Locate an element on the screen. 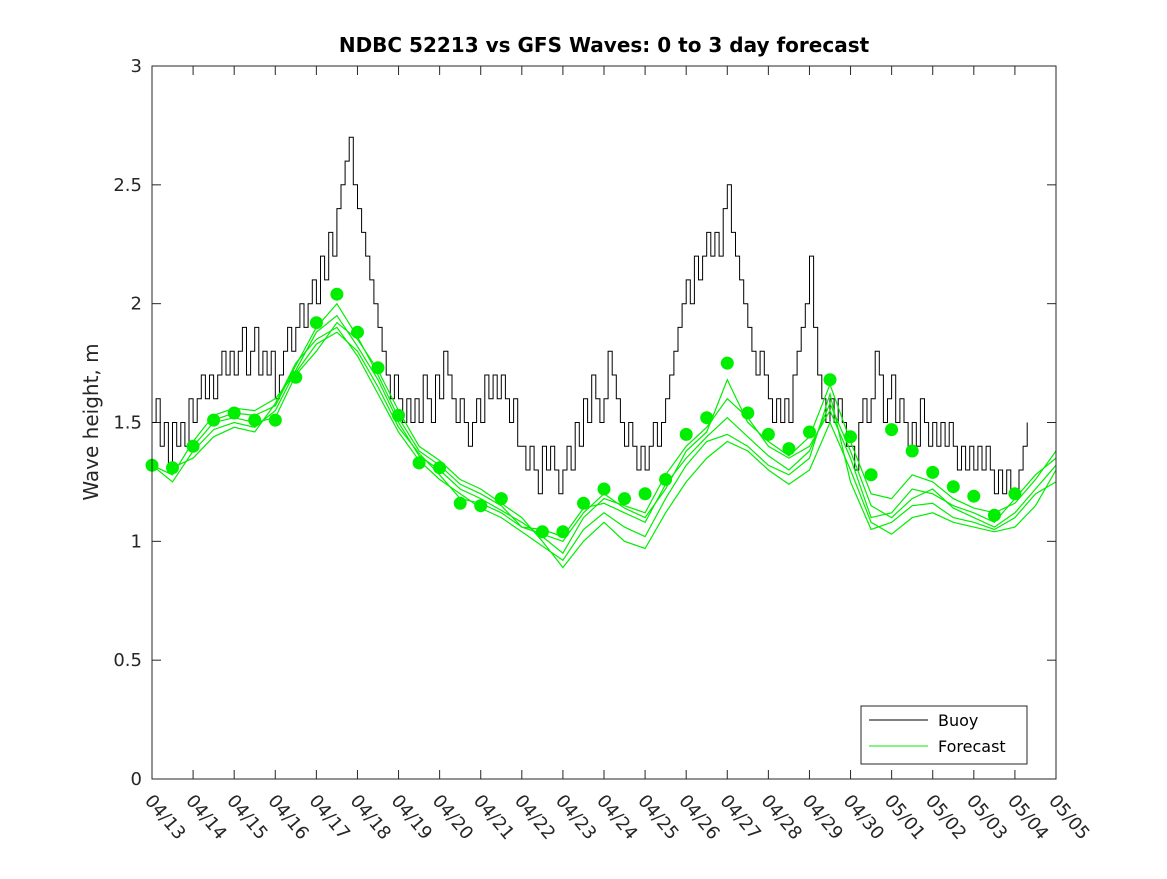  legend: Buoy Forecast is located at coordinates (944, 735).